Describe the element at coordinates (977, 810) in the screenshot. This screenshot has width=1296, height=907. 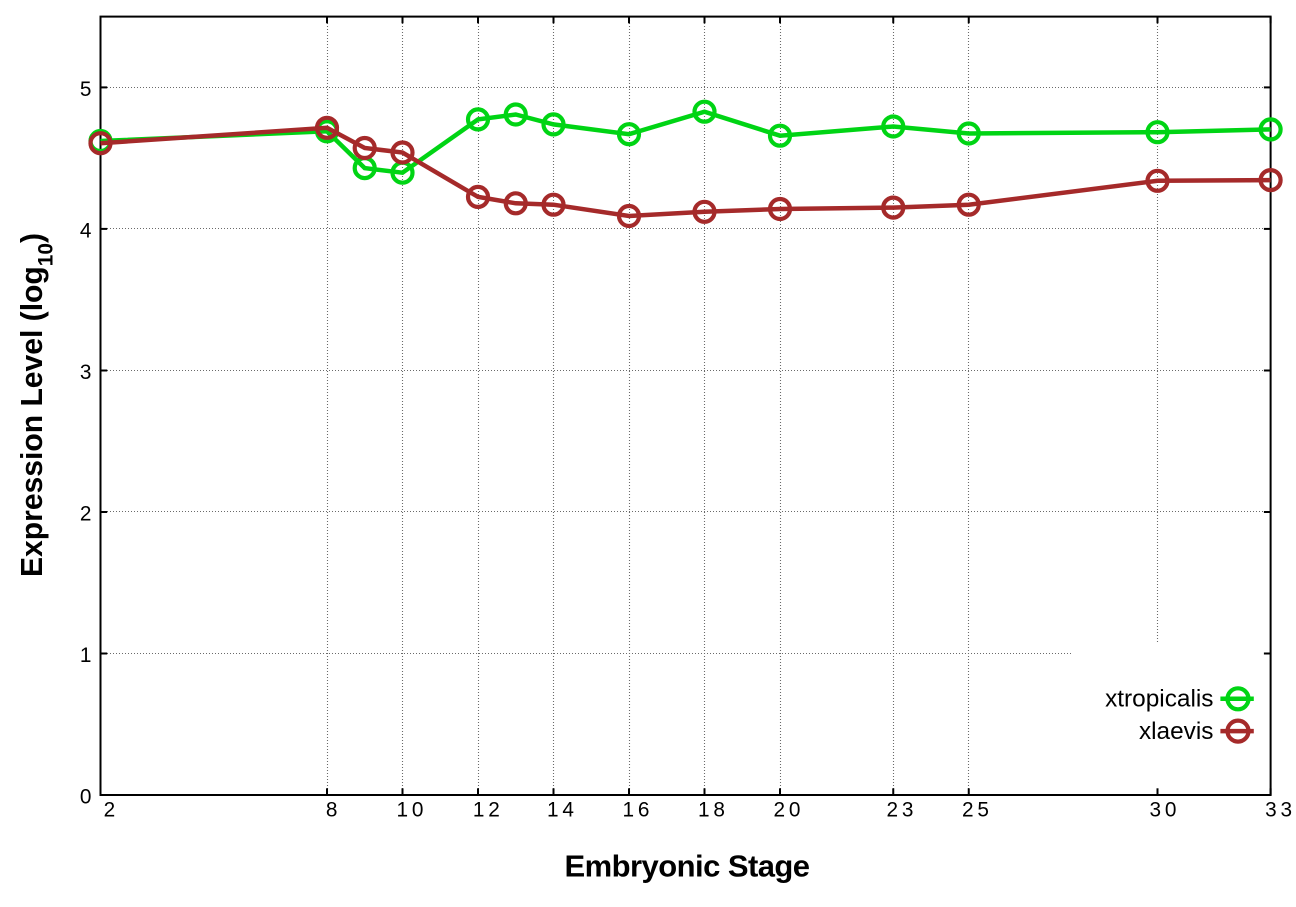
I see `svg-text: 25` at that location.